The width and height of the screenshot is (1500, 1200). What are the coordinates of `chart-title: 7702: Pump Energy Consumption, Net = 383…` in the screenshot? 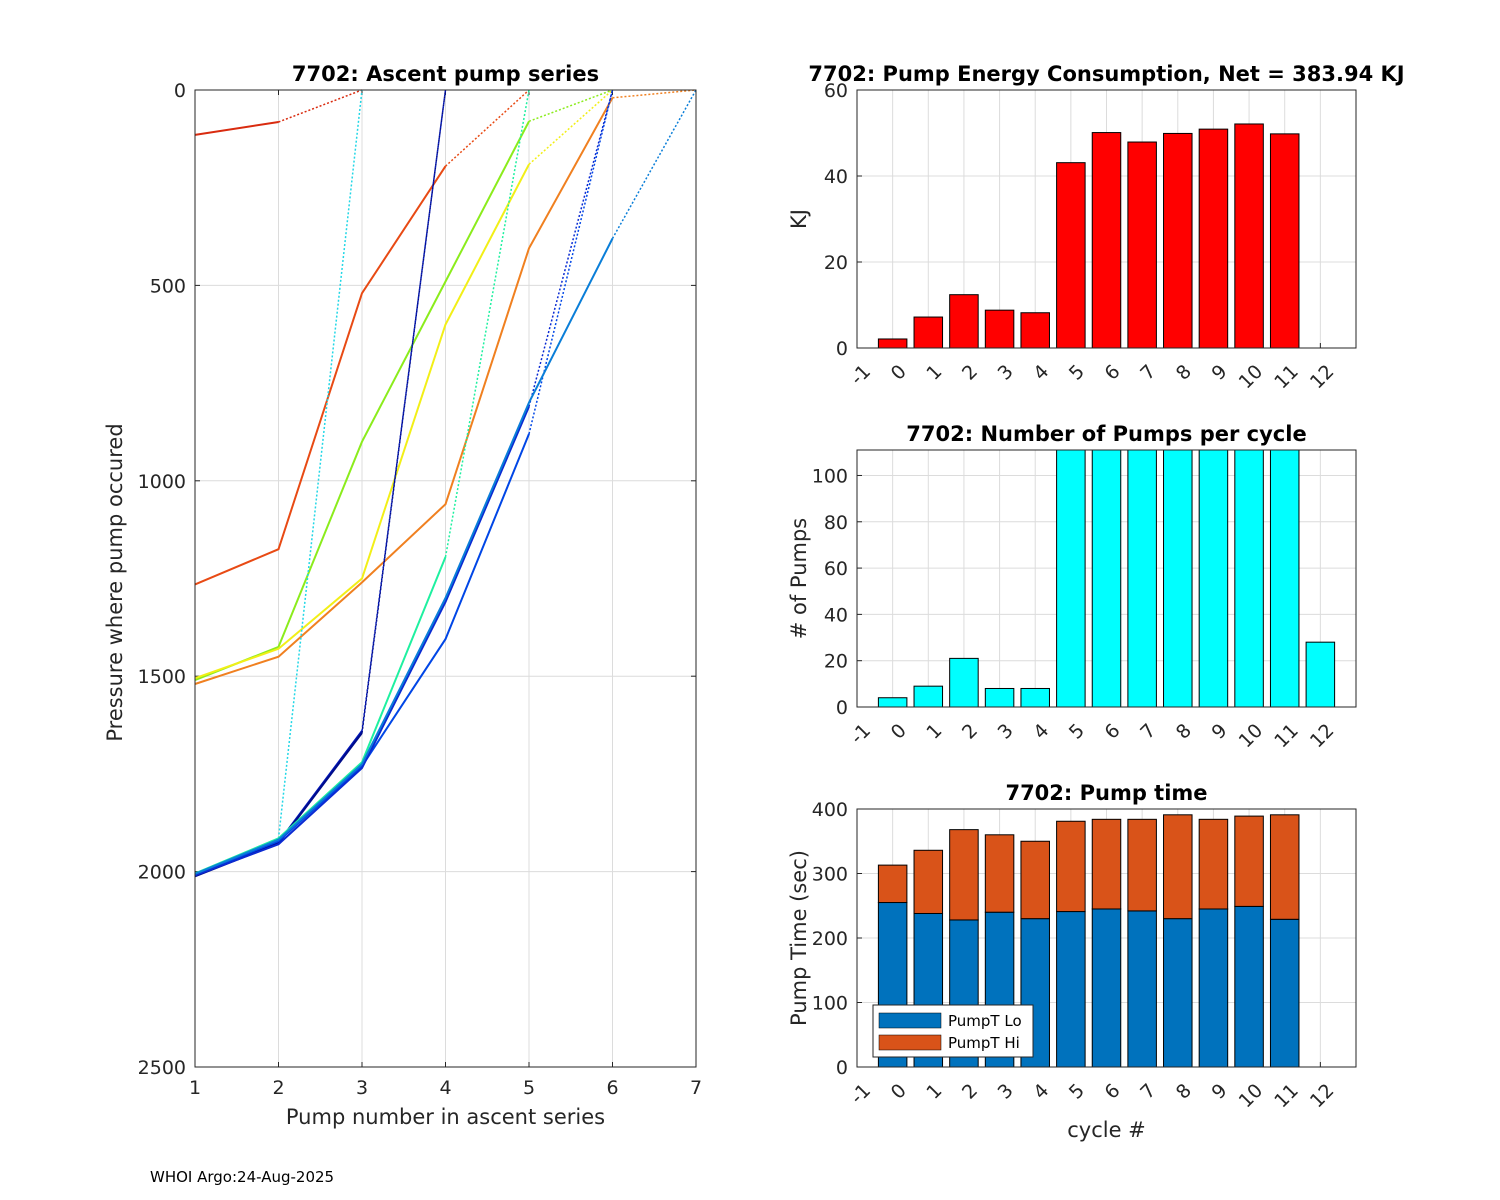 It's located at (1106, 74).